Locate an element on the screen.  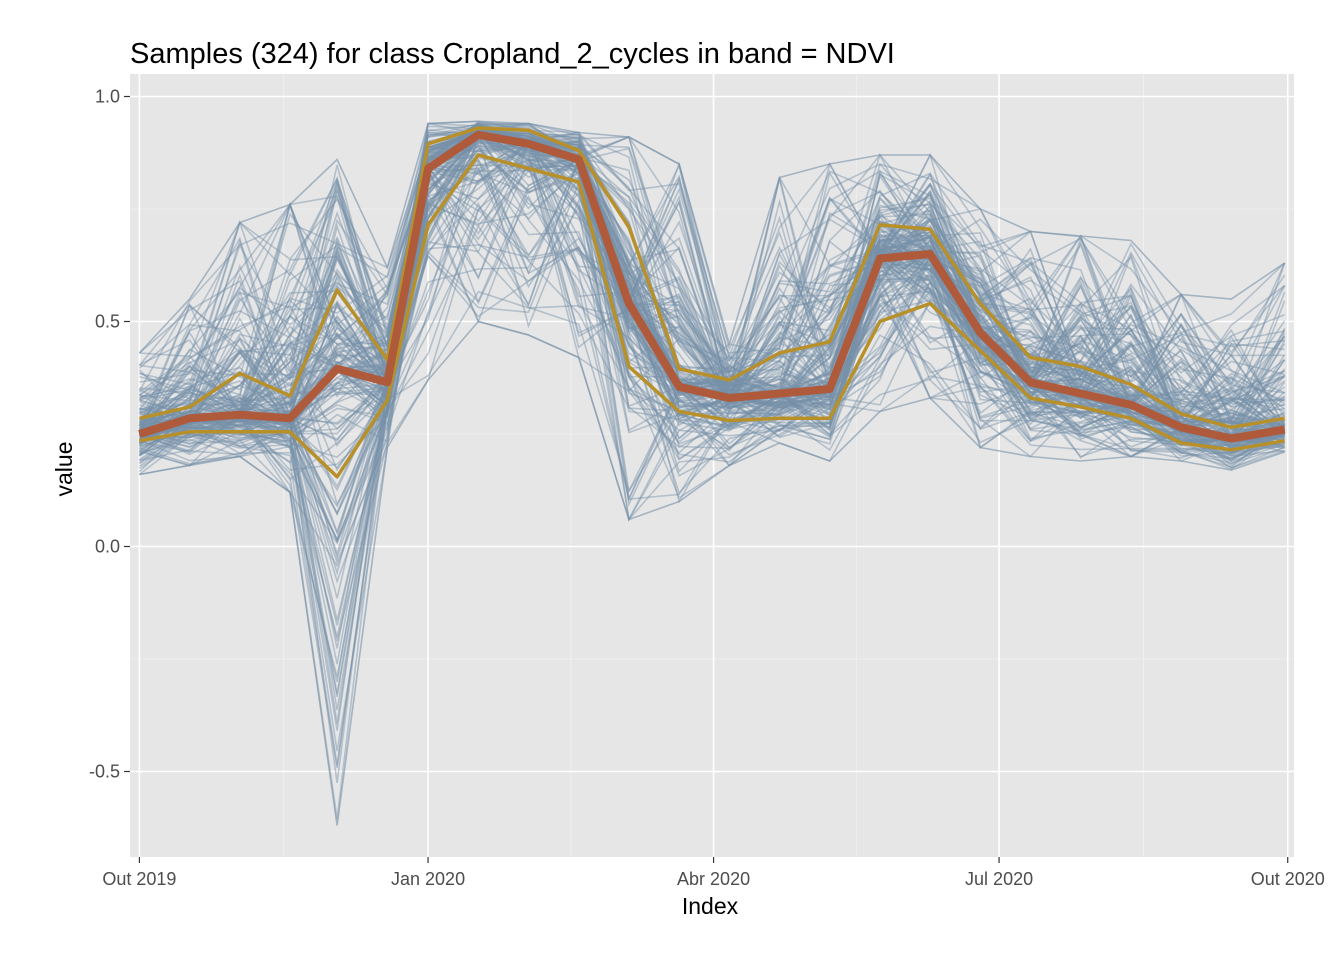
y-tick-label: 1.0 is located at coordinates (107, 97).